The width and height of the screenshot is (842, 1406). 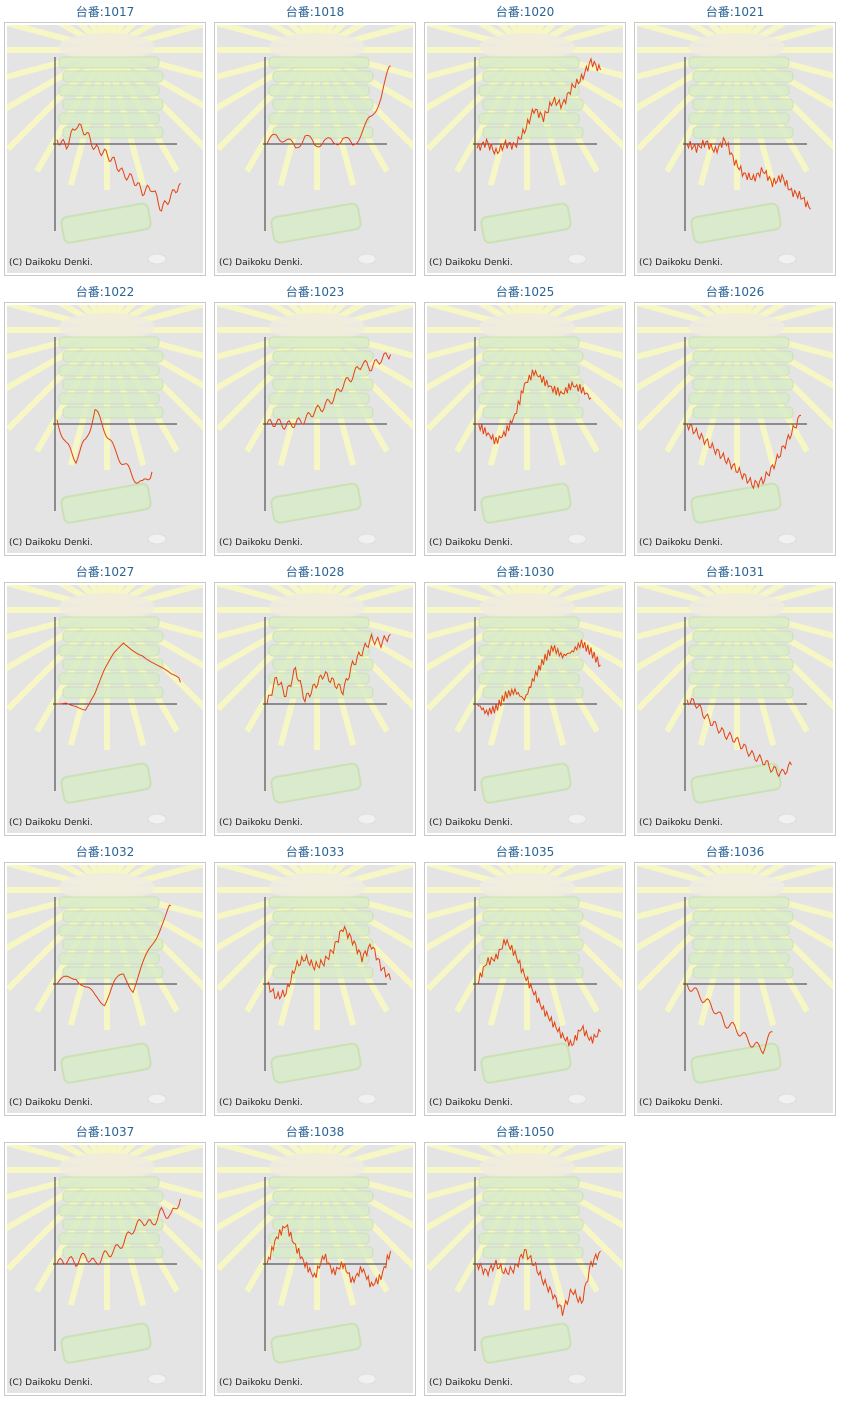 I want to click on machine-title-link: 台番:1036, so click(x=735, y=852).